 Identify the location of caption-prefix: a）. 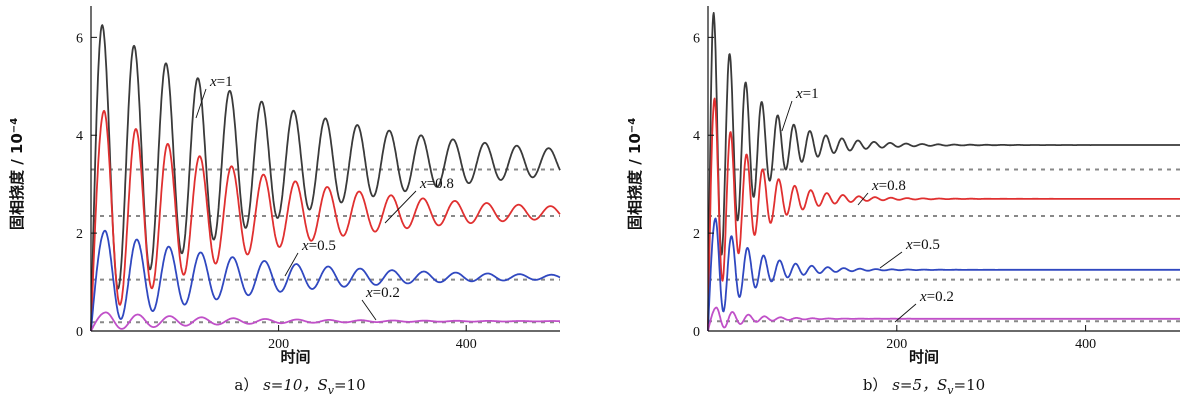
(248, 385).